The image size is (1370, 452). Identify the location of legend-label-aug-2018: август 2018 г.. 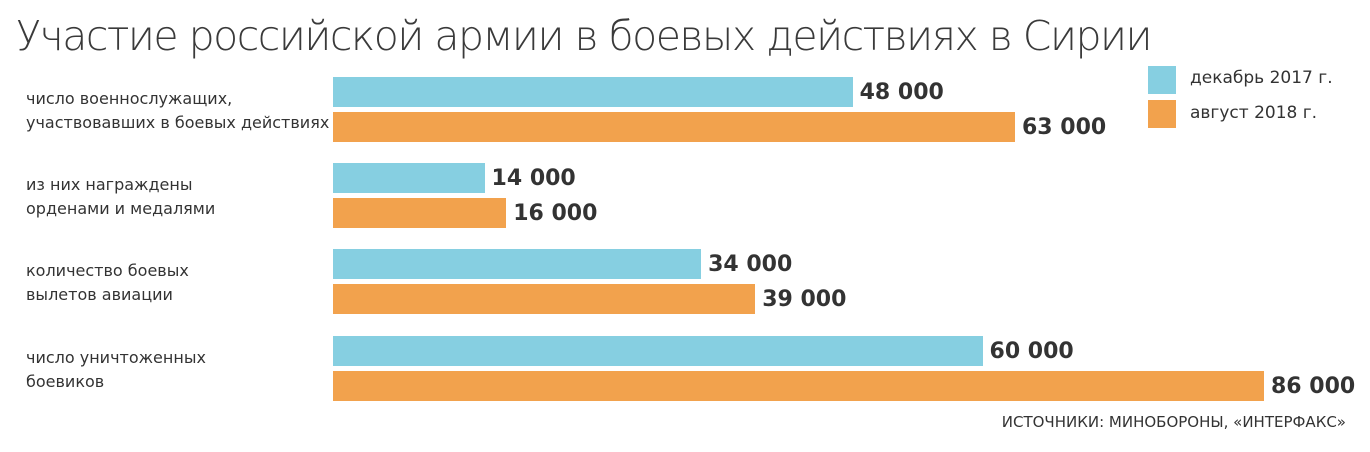
(1254, 113).